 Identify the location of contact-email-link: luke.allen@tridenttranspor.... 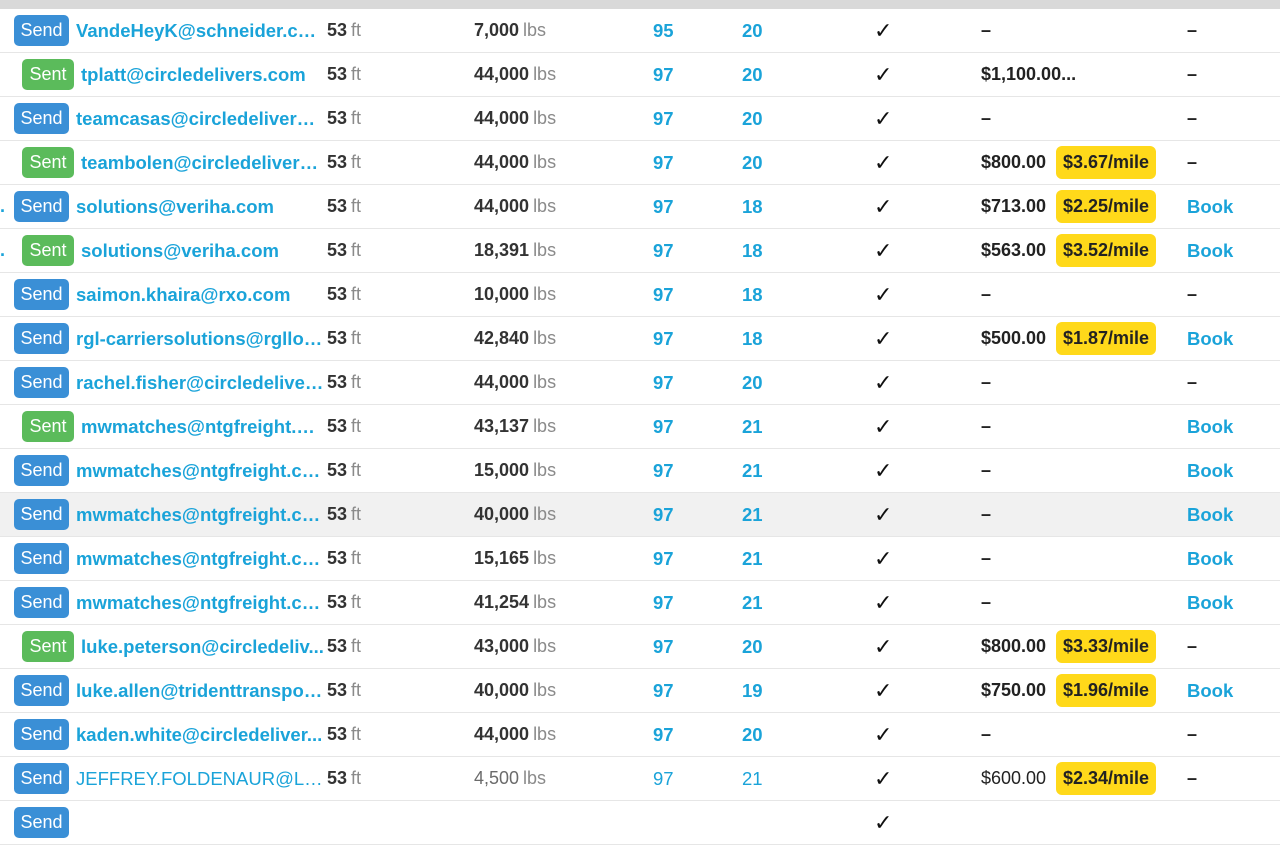
(200, 690).